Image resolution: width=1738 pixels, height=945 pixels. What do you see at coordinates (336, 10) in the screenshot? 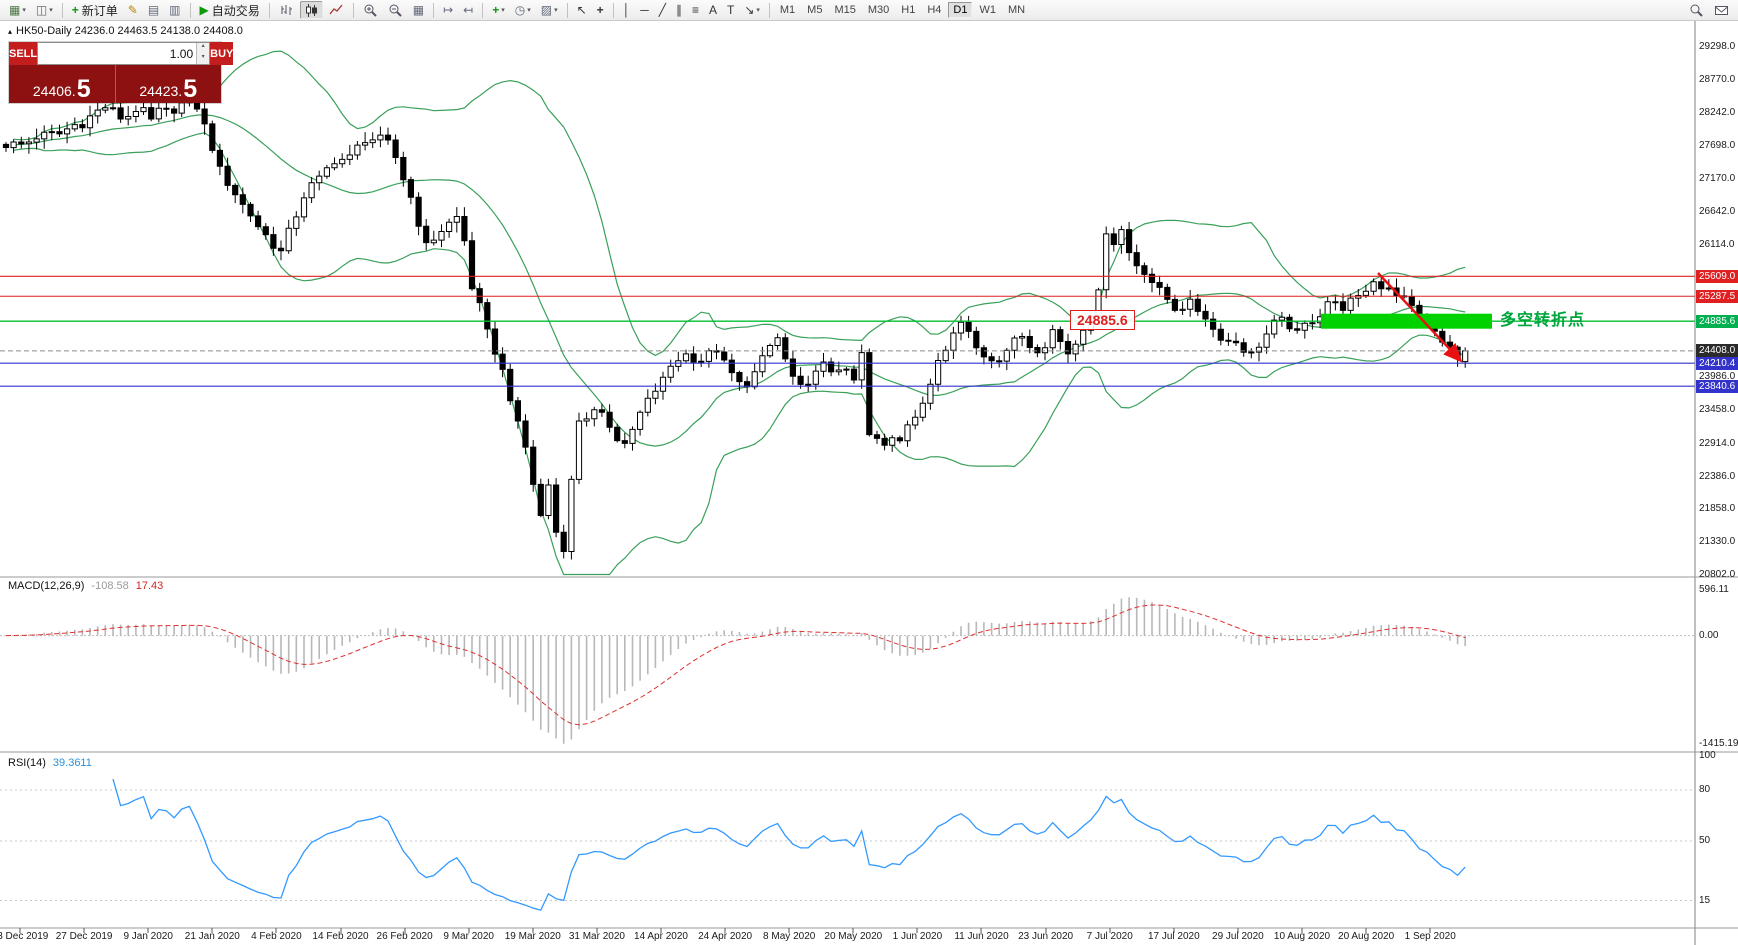
I see `line-chart-button` at bounding box center [336, 10].